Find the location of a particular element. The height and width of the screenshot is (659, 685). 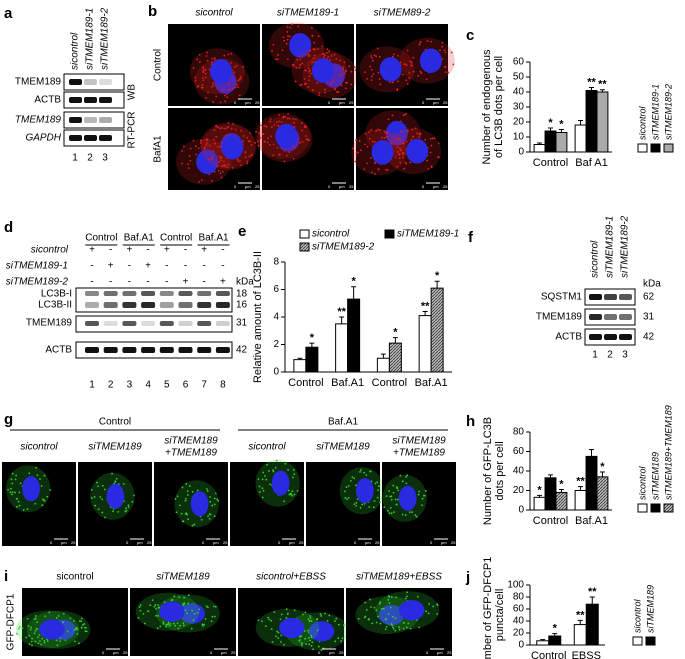

y-tick-label: 8 is located at coordinates (276, 262).